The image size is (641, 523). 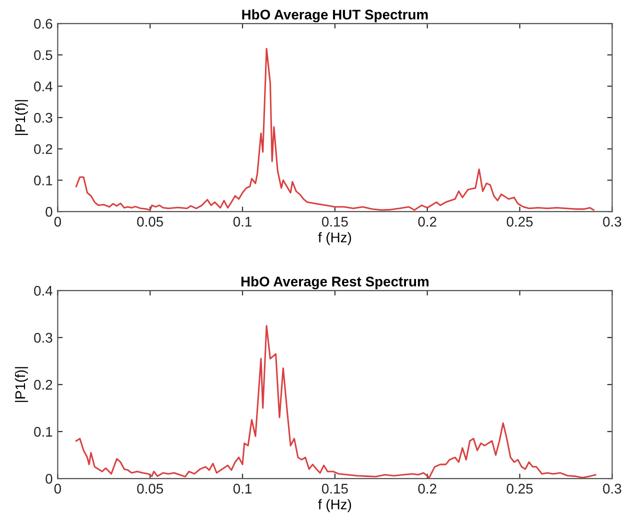 What do you see at coordinates (334, 283) in the screenshot?
I see `chart-title: HbO Average Rest Spectrum` at bounding box center [334, 283].